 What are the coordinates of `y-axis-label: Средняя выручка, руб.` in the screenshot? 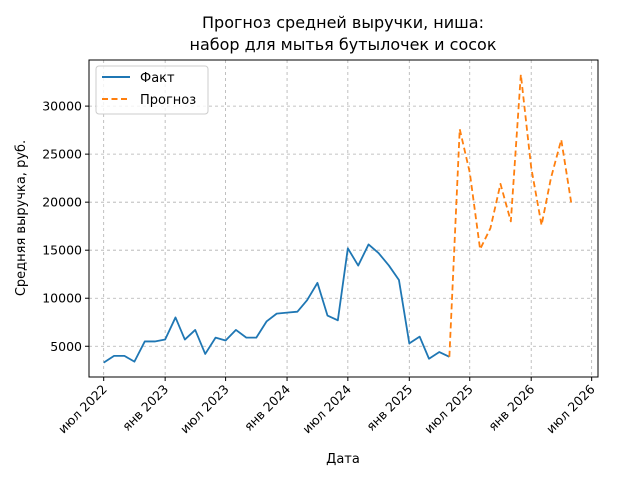 It's located at (21, 218).